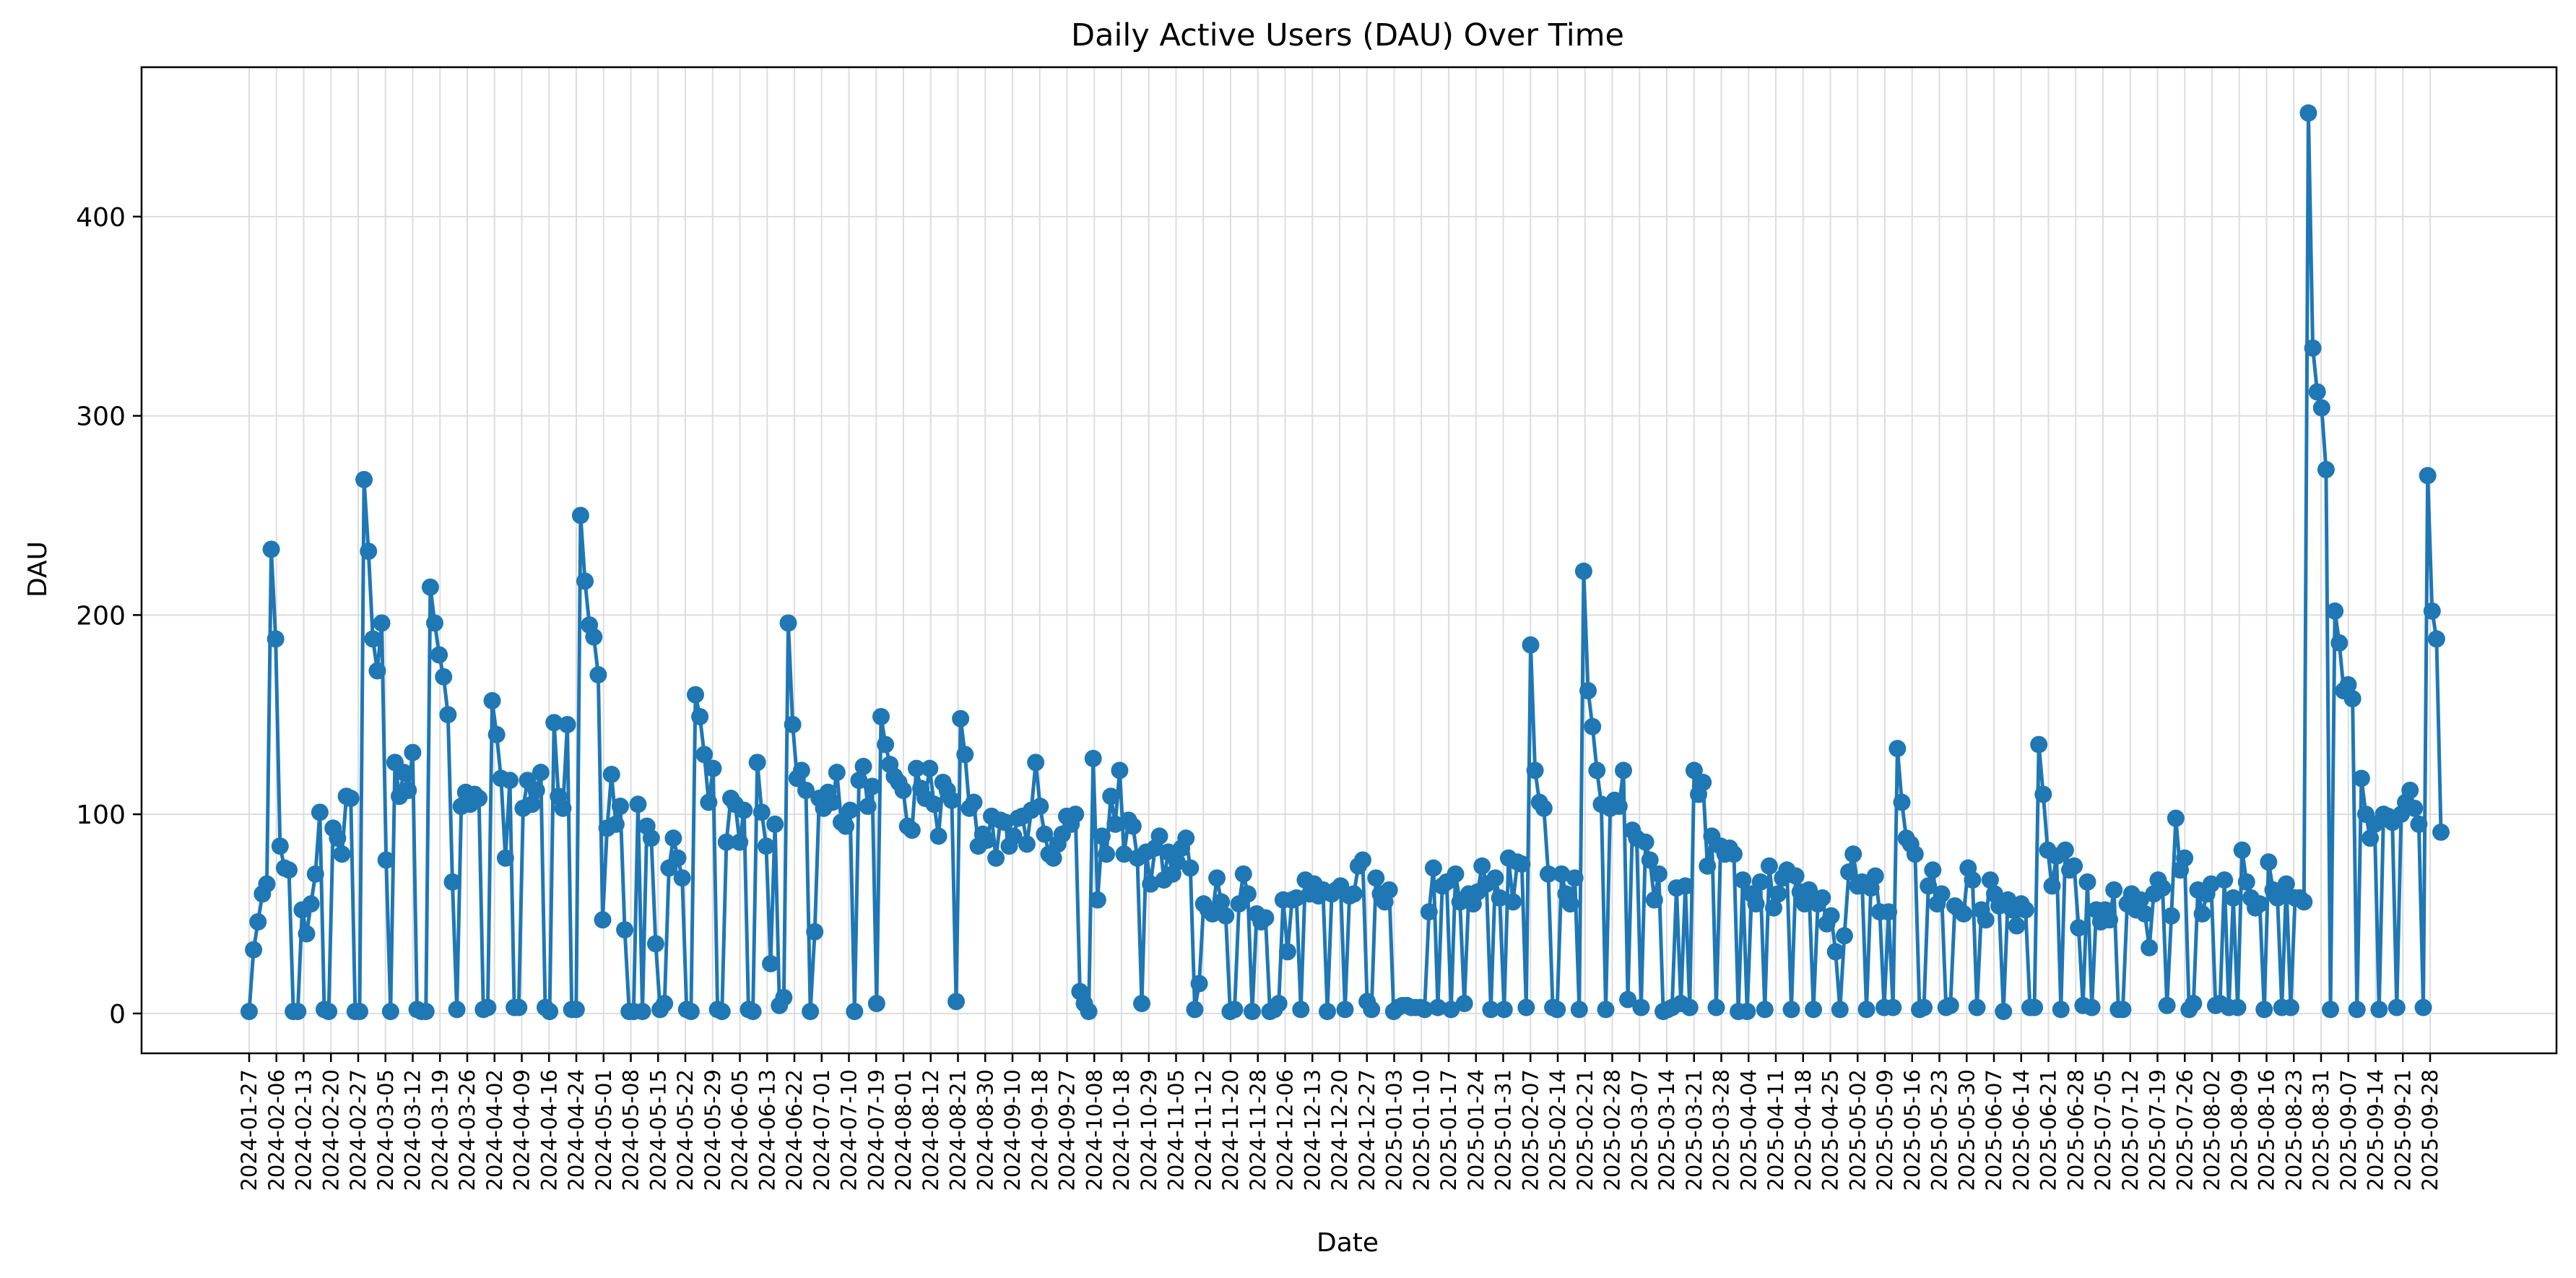 This screenshot has width=2576, height=1278. Describe the element at coordinates (794, 1130) in the screenshot. I see `x-tick-label: 2024-06-22` at that location.